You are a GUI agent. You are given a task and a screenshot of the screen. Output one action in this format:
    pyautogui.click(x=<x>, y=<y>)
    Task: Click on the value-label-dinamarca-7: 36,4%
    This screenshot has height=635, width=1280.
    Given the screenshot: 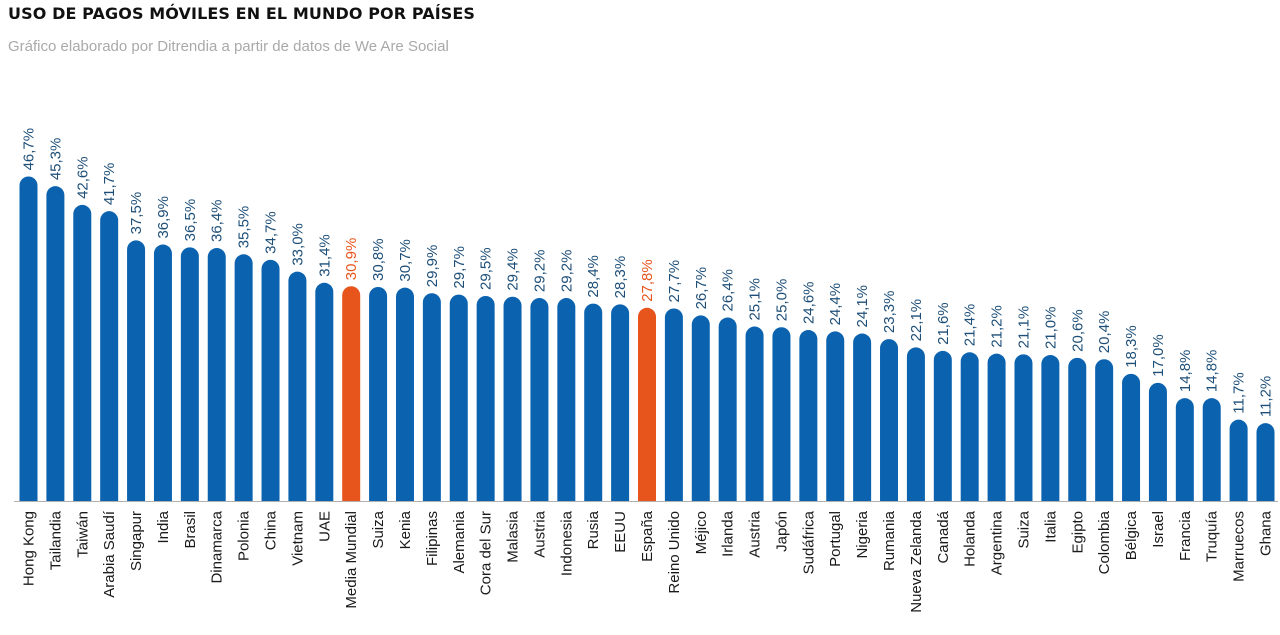 What is the action you would take?
    pyautogui.click(x=217, y=220)
    